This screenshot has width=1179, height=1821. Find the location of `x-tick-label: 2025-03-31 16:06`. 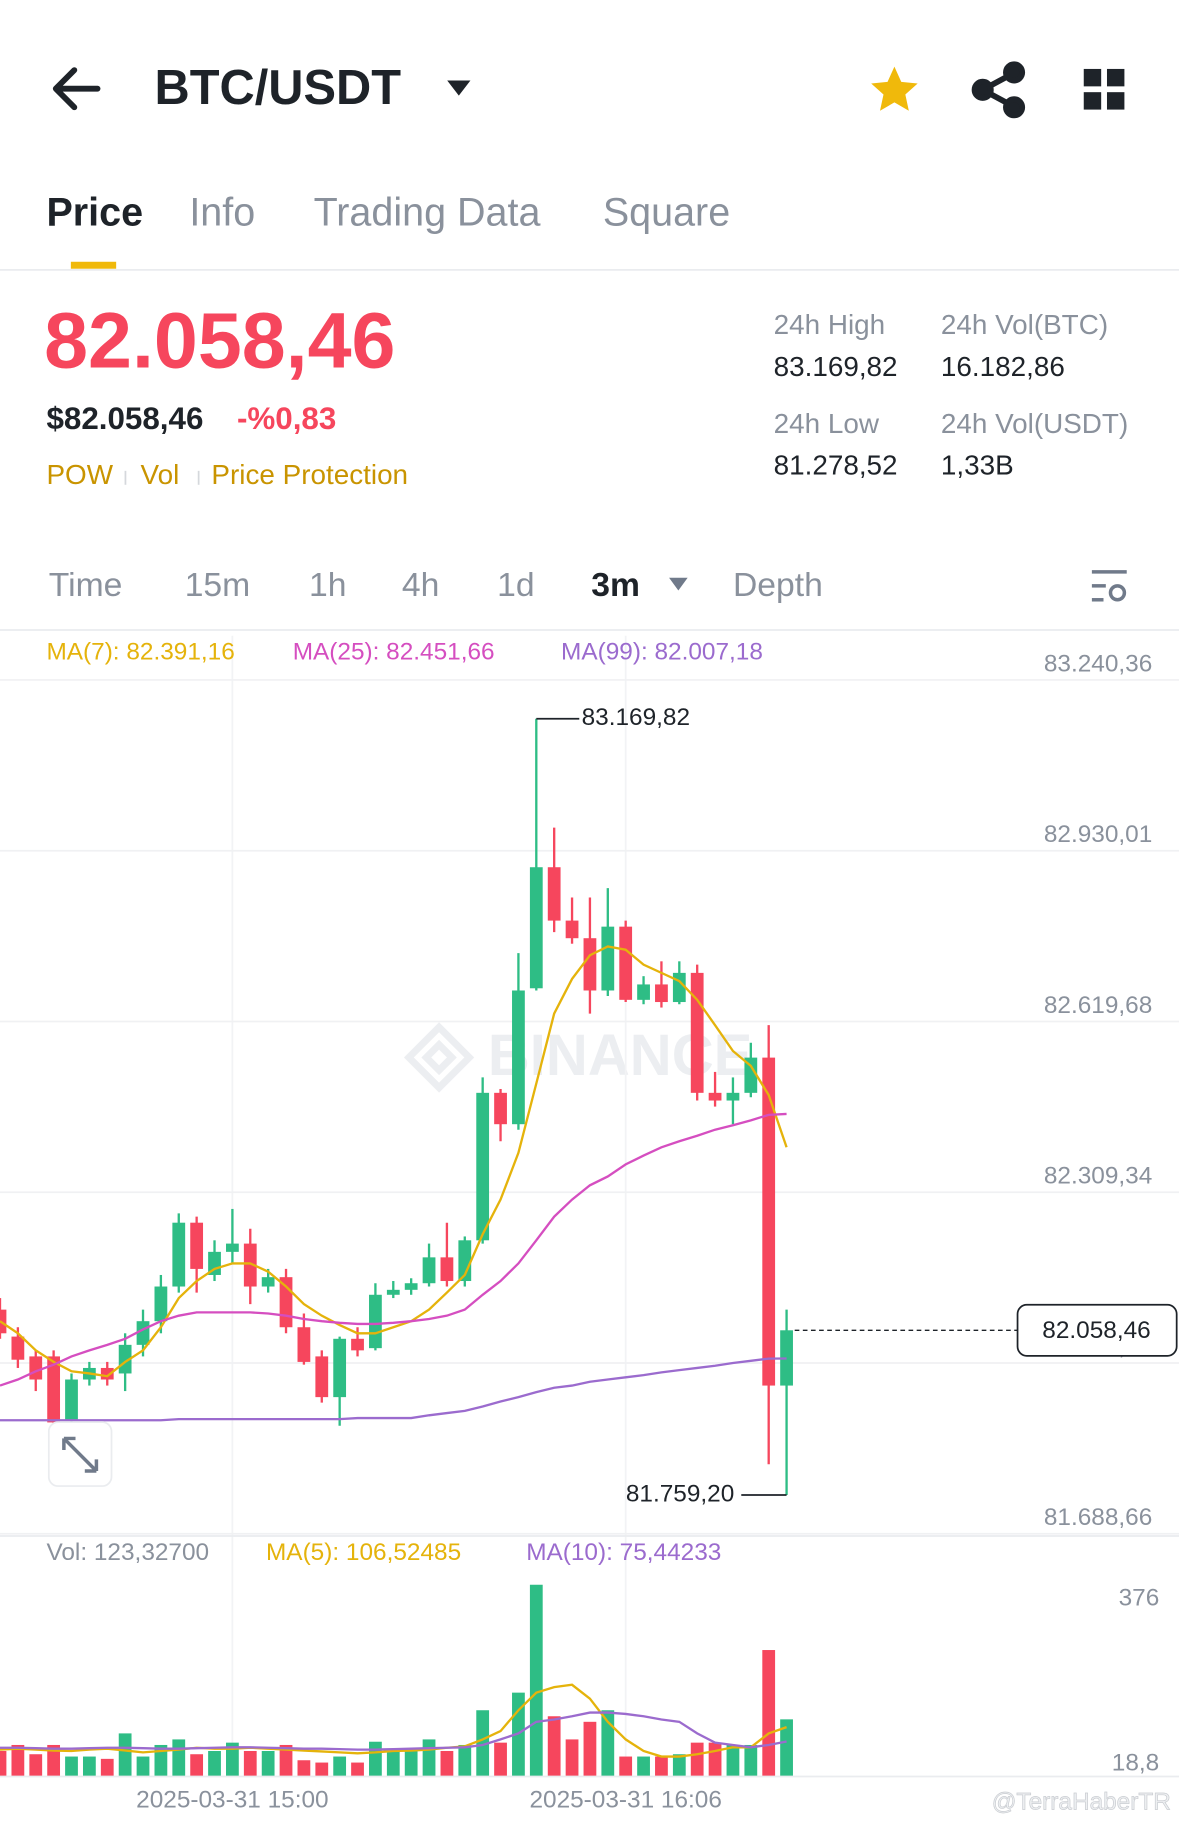

x-tick-label: 2025-03-31 16:06 is located at coordinates (625, 1799).